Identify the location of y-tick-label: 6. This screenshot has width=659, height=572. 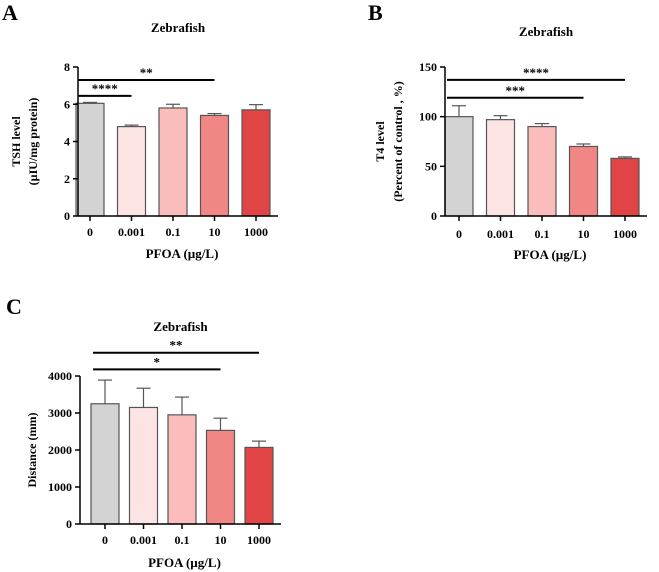
(67, 104).